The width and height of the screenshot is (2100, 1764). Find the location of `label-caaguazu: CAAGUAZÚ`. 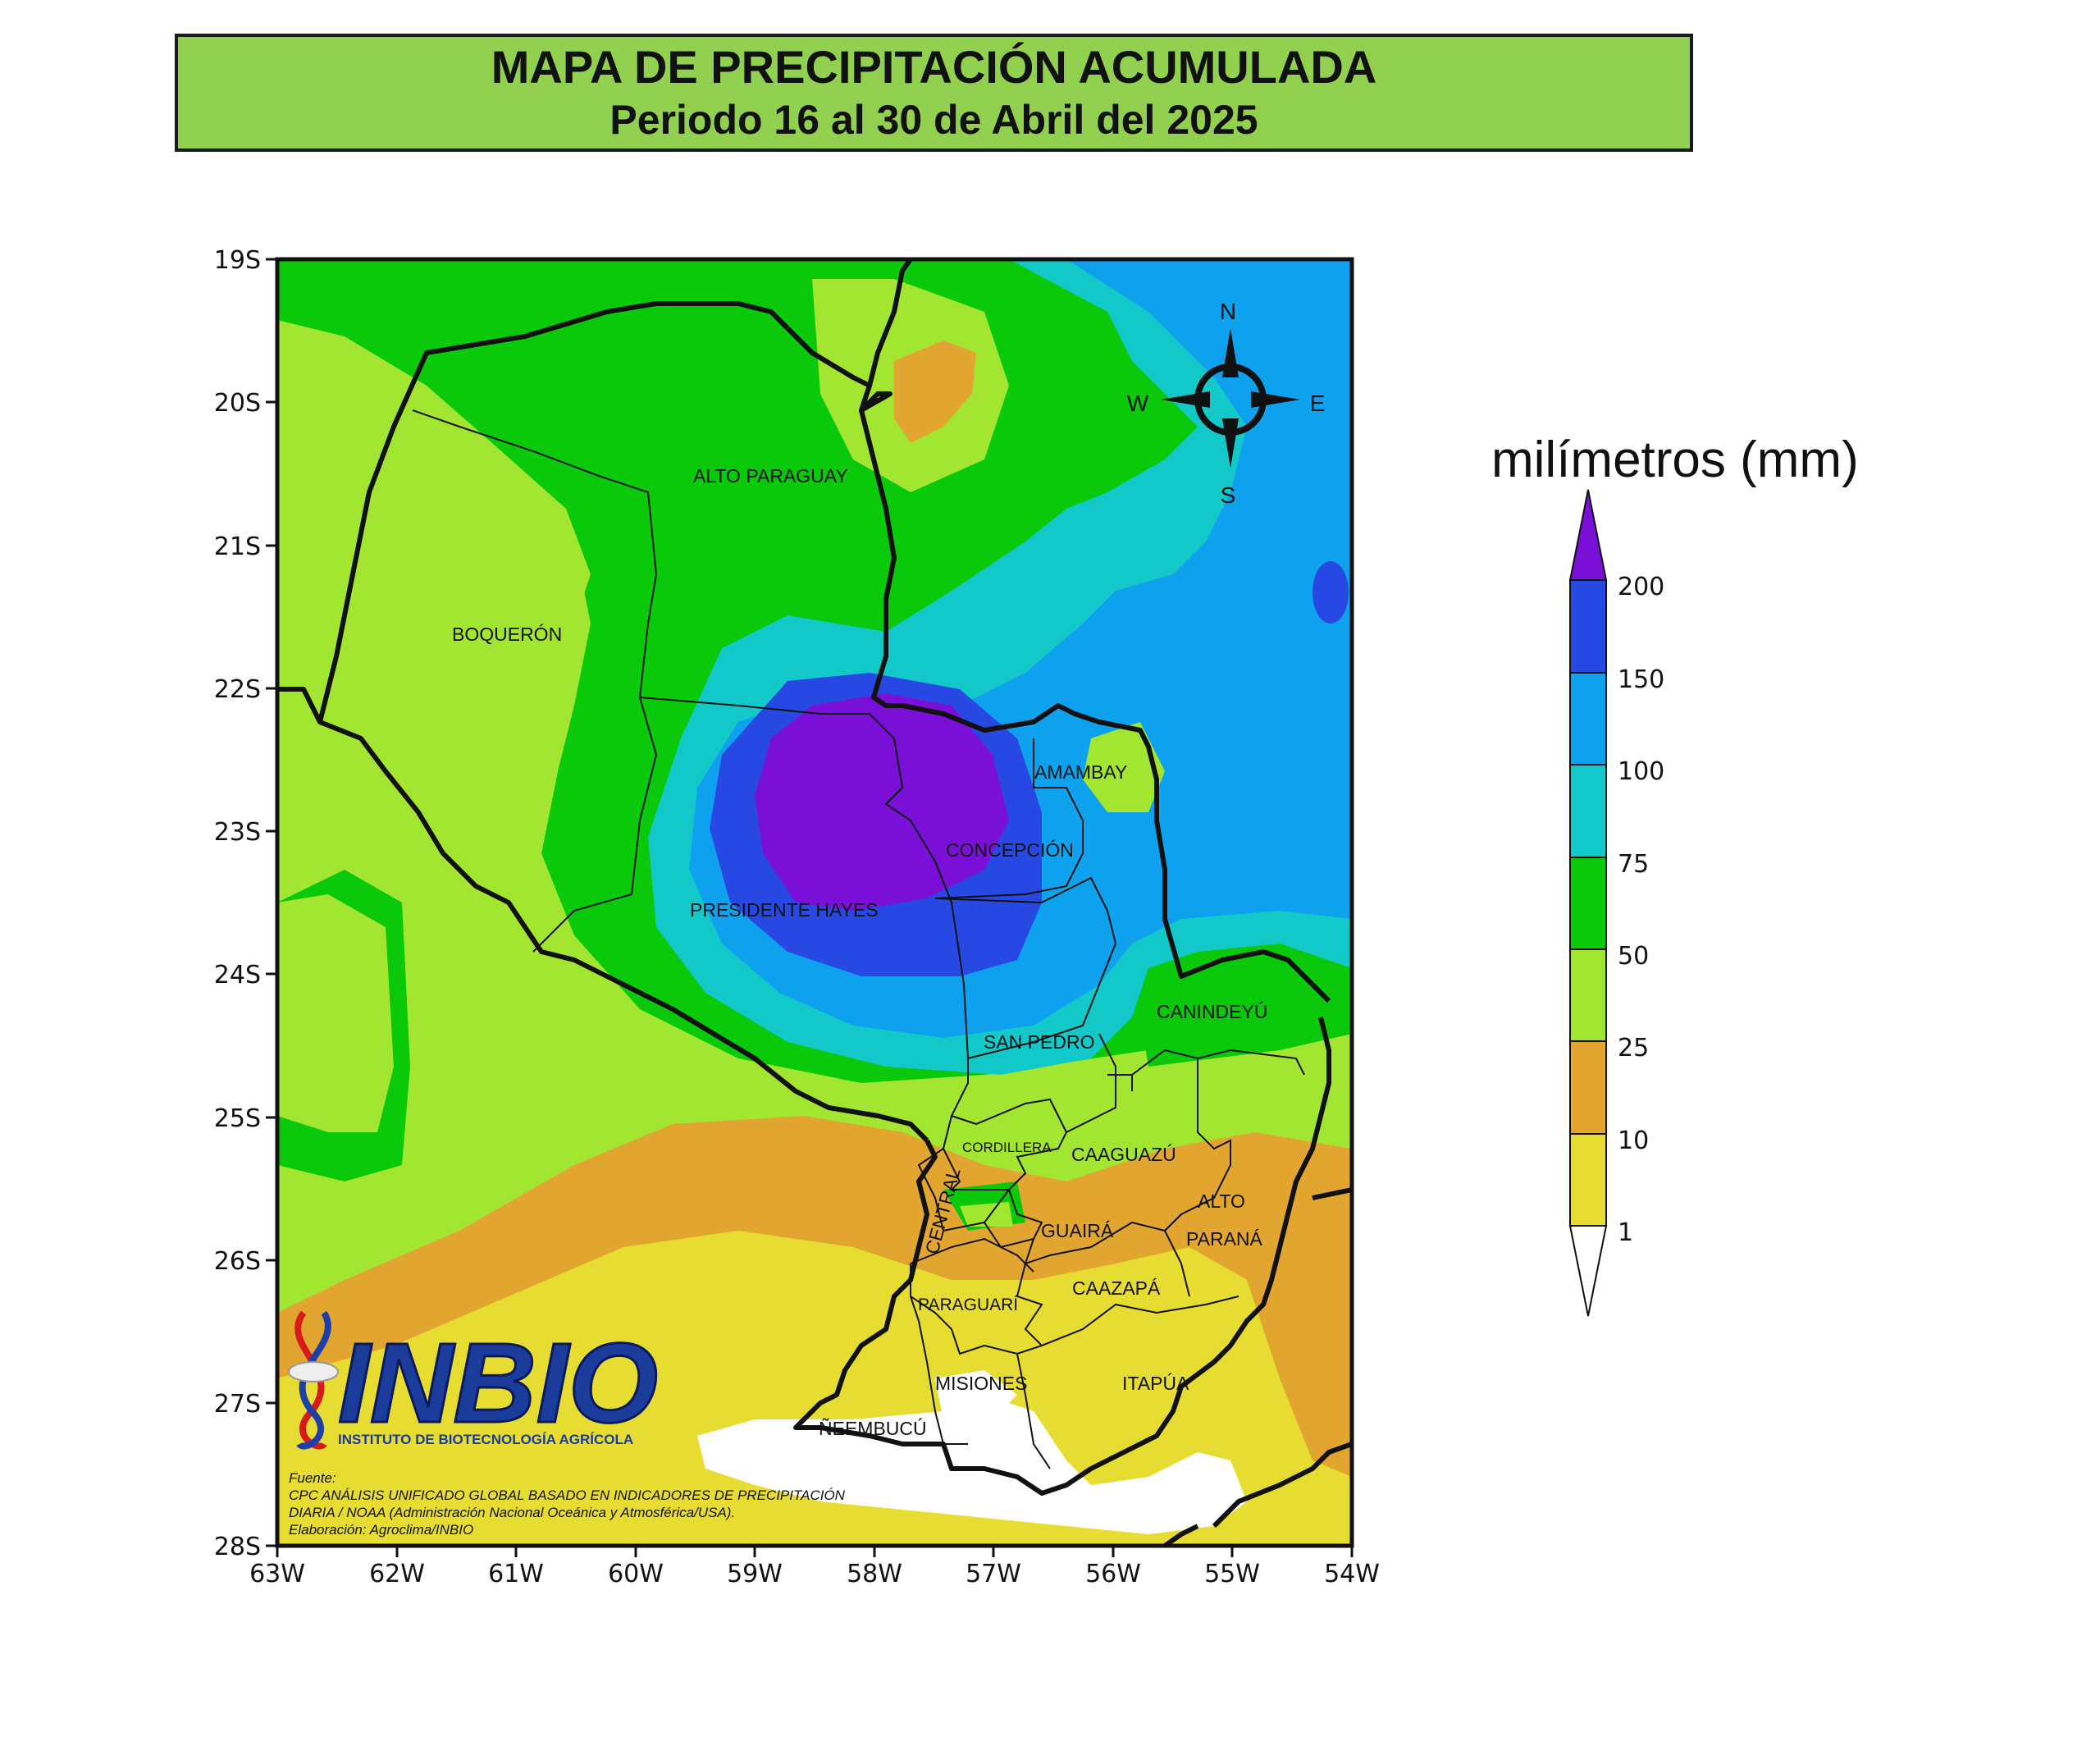

label-caaguazu: CAAGUAZÚ is located at coordinates (1123, 1154).